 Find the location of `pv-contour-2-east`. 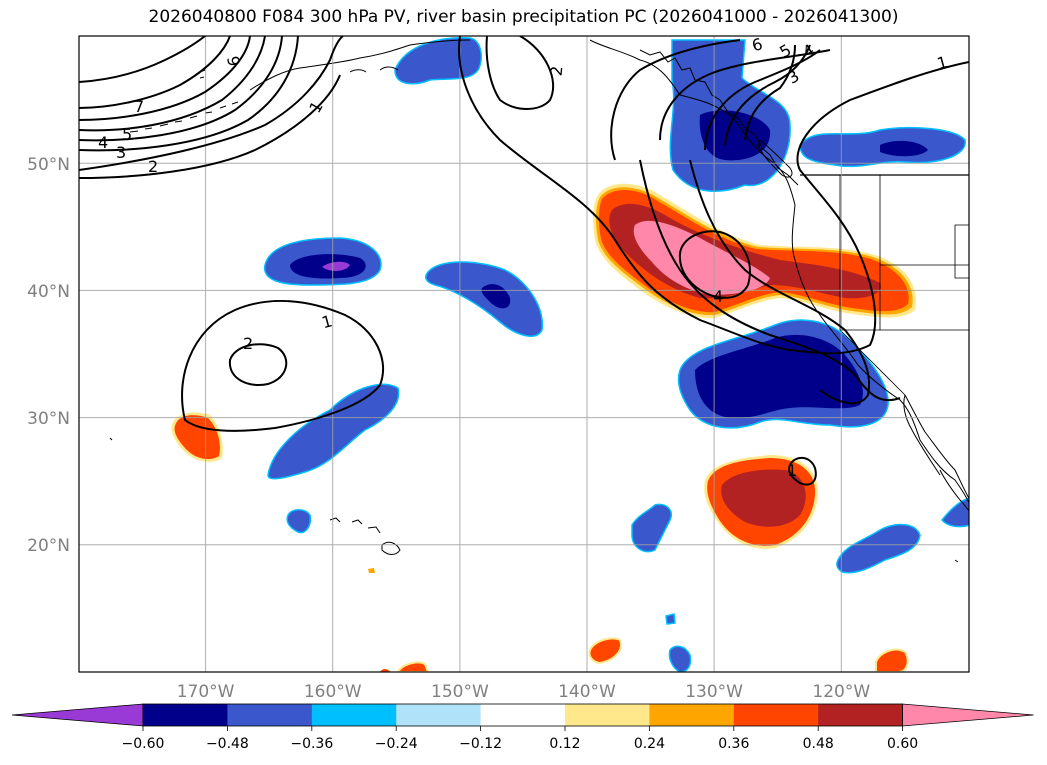

pv-contour-2-east is located at coordinates (755, 220).